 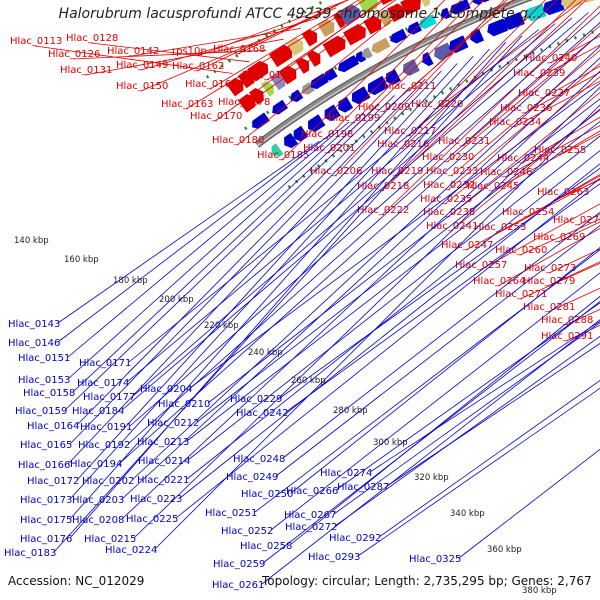 What do you see at coordinates (549, 281) in the screenshot?
I see `forward-gene-label: Hlac_0279` at bounding box center [549, 281].